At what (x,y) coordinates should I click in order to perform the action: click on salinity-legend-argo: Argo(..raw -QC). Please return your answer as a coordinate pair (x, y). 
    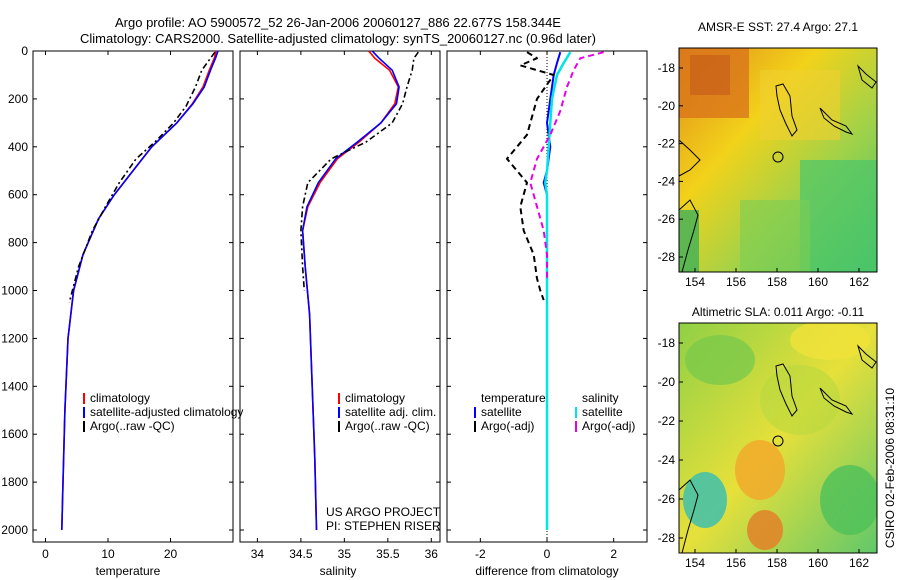
    Looking at the image, I should click on (387, 426).